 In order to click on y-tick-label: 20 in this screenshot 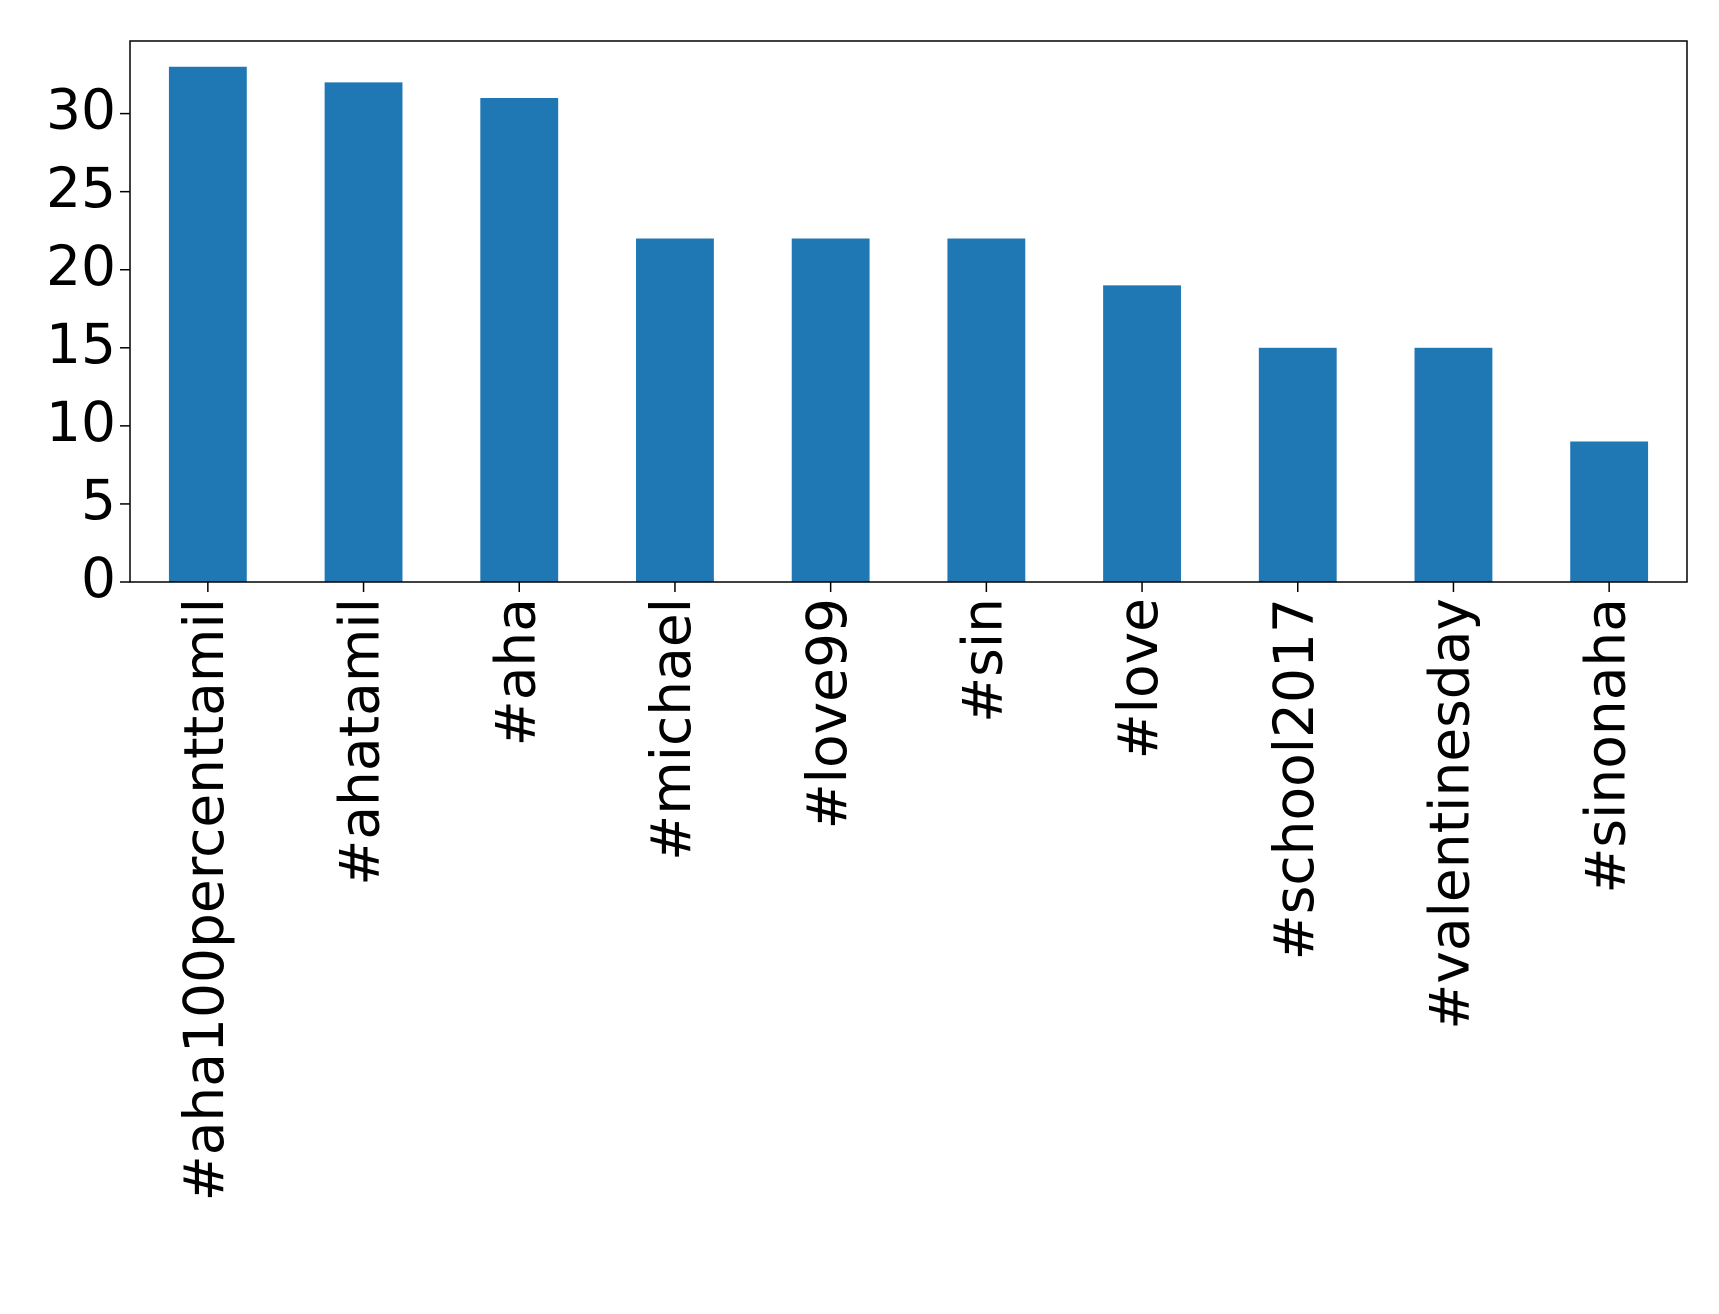, I will do `click(81, 266)`.